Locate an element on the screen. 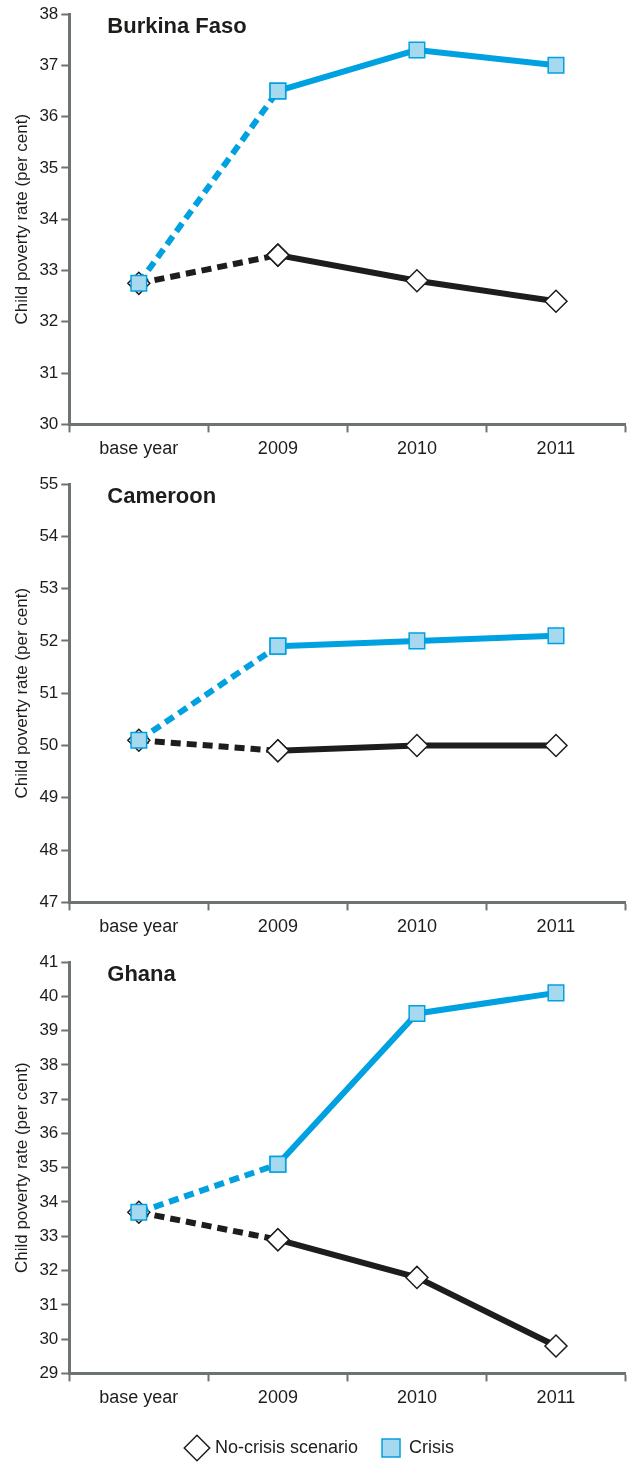 The image size is (638, 1471). y-tick-label: 50 is located at coordinates (49, 745).